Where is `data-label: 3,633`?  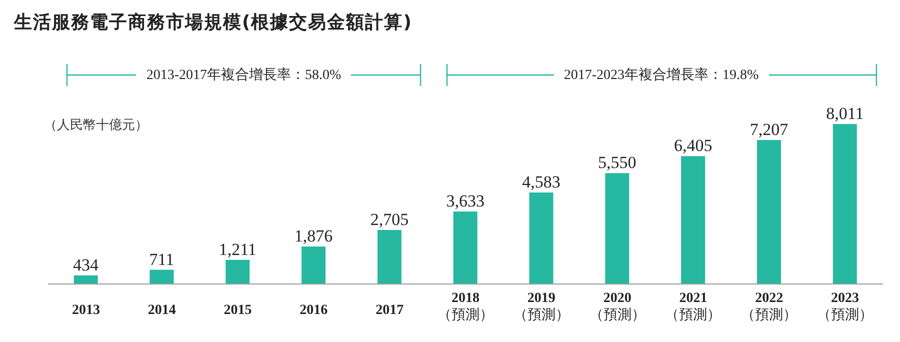 data-label: 3,633 is located at coordinates (465, 200).